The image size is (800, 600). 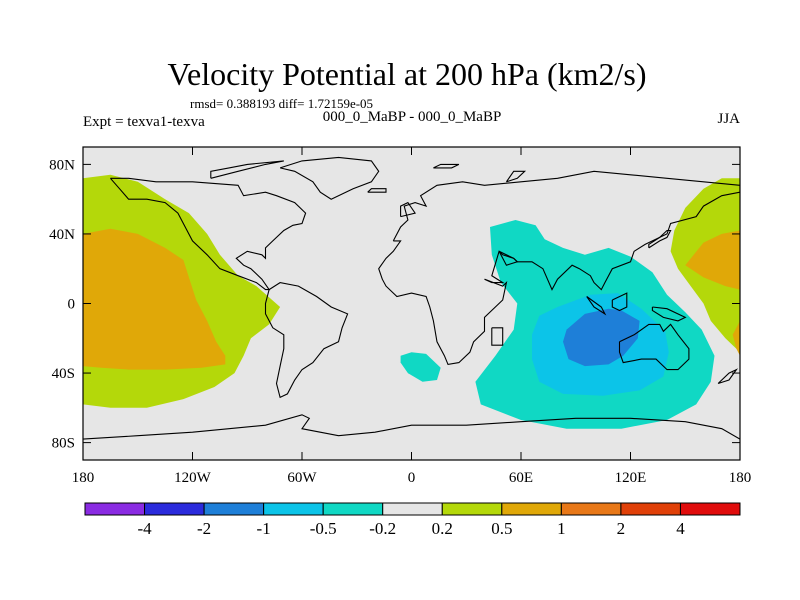 What do you see at coordinates (660, 239) in the screenshot?
I see `coastline-japan` at bounding box center [660, 239].